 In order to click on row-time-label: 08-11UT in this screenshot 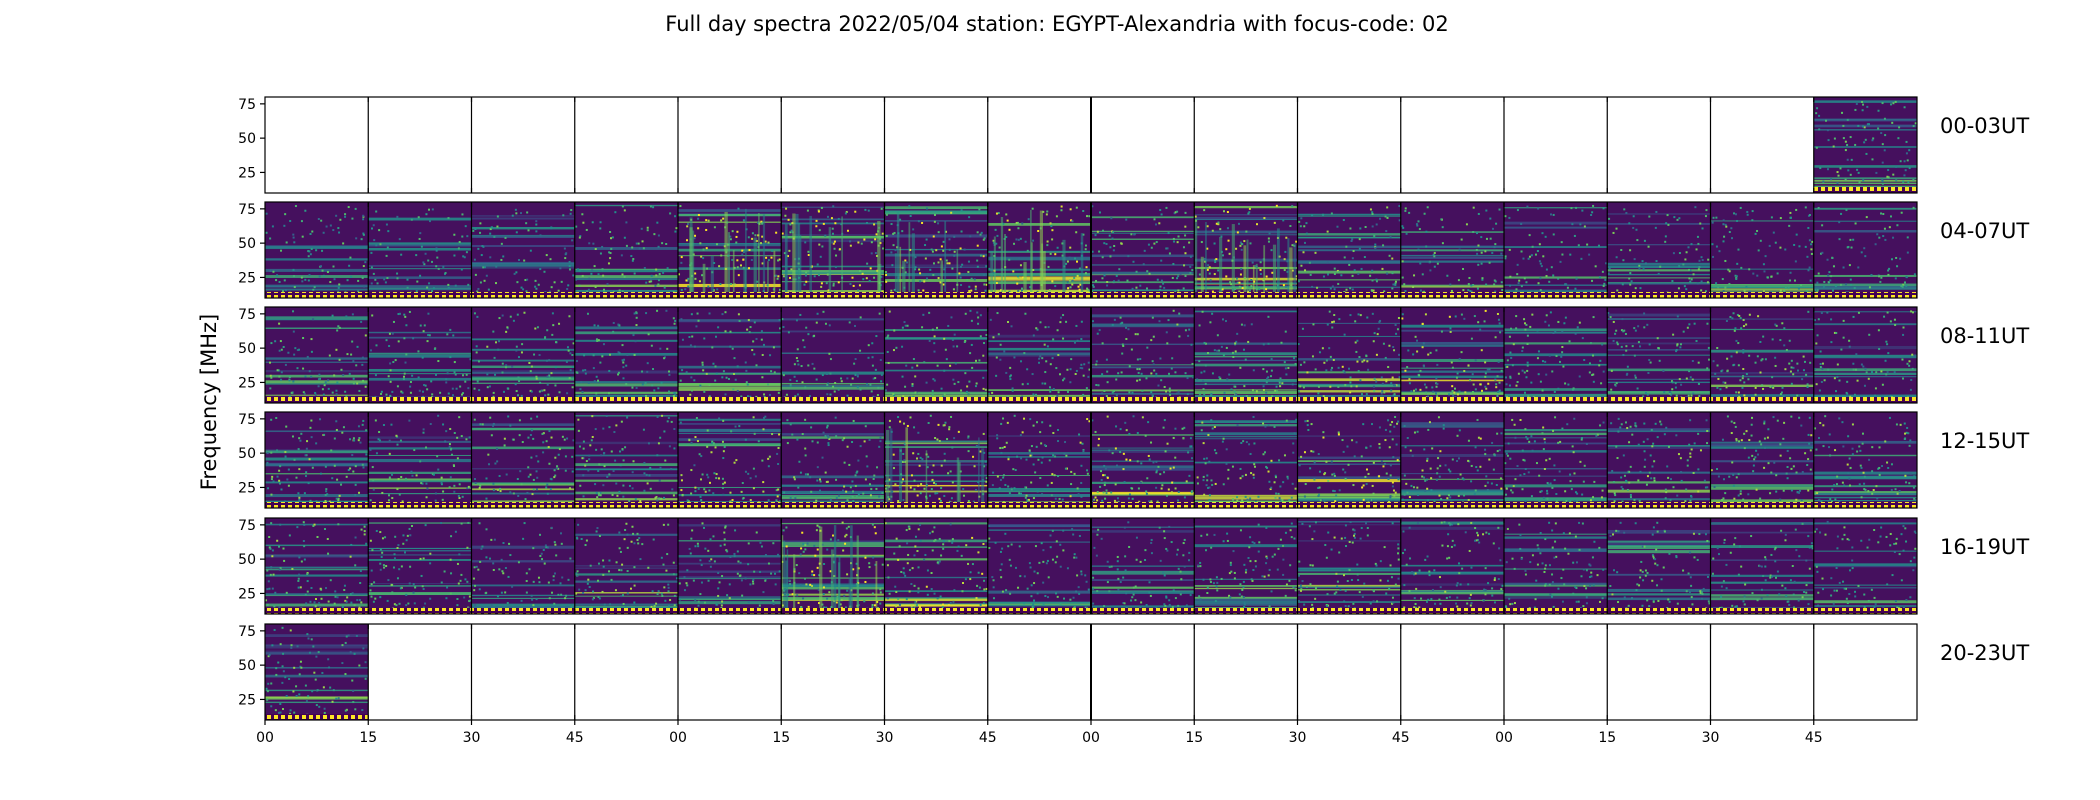, I will do `click(1984, 336)`.